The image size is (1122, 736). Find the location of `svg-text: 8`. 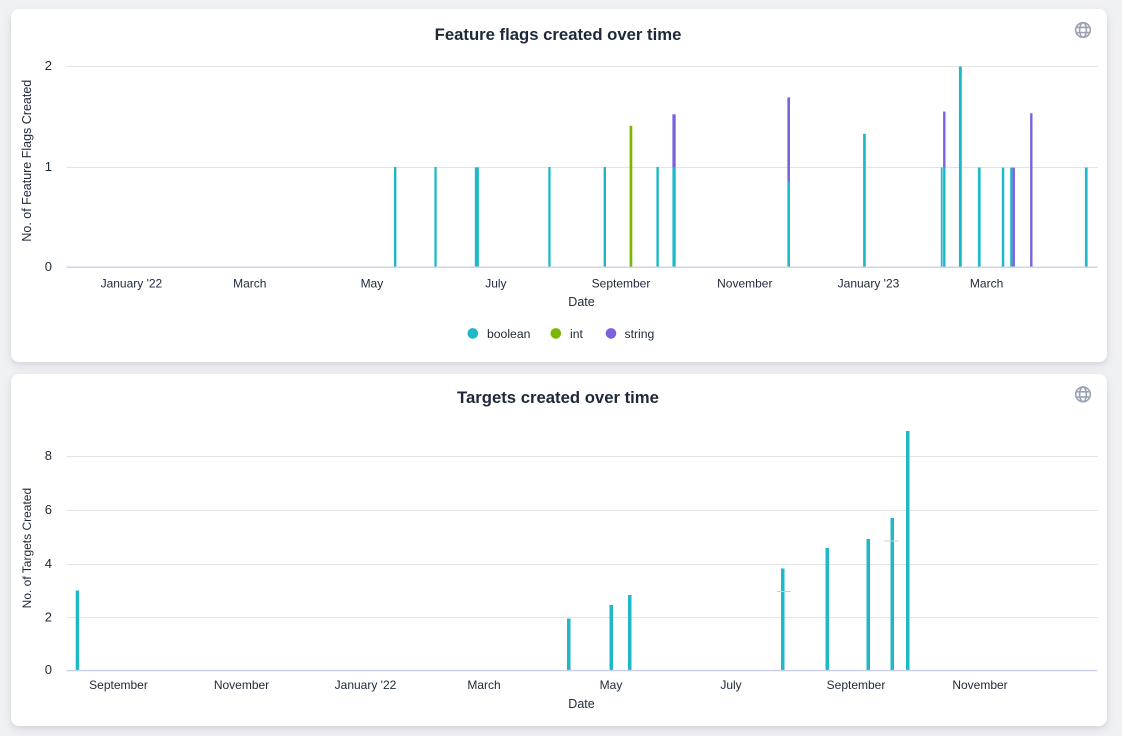

svg-text: 8 is located at coordinates (48, 455).